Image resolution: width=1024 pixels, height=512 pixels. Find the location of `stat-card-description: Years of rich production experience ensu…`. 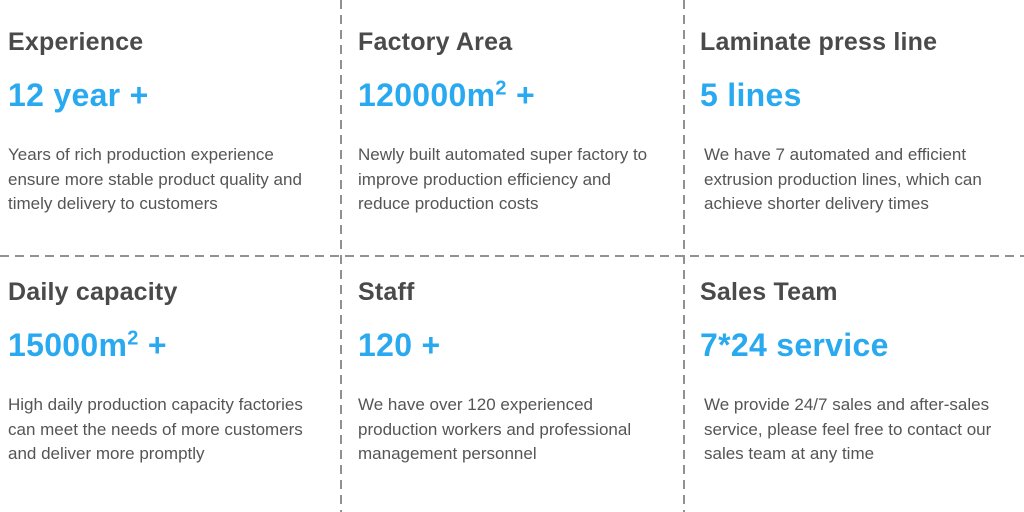

stat-card-description: Years of rich production experience ensu… is located at coordinates (155, 179).